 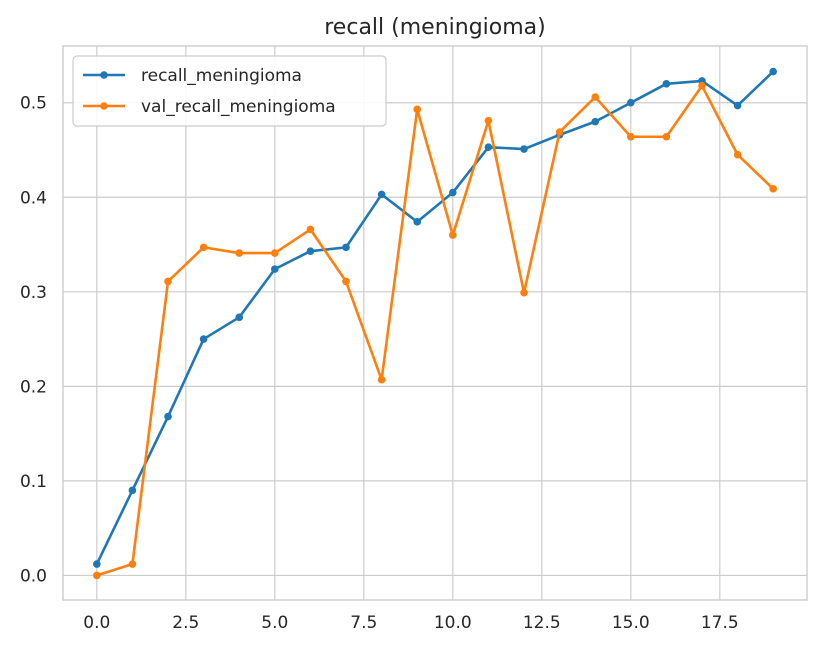 What do you see at coordinates (631, 623) in the screenshot?
I see `x-tick-label: 15.0` at bounding box center [631, 623].